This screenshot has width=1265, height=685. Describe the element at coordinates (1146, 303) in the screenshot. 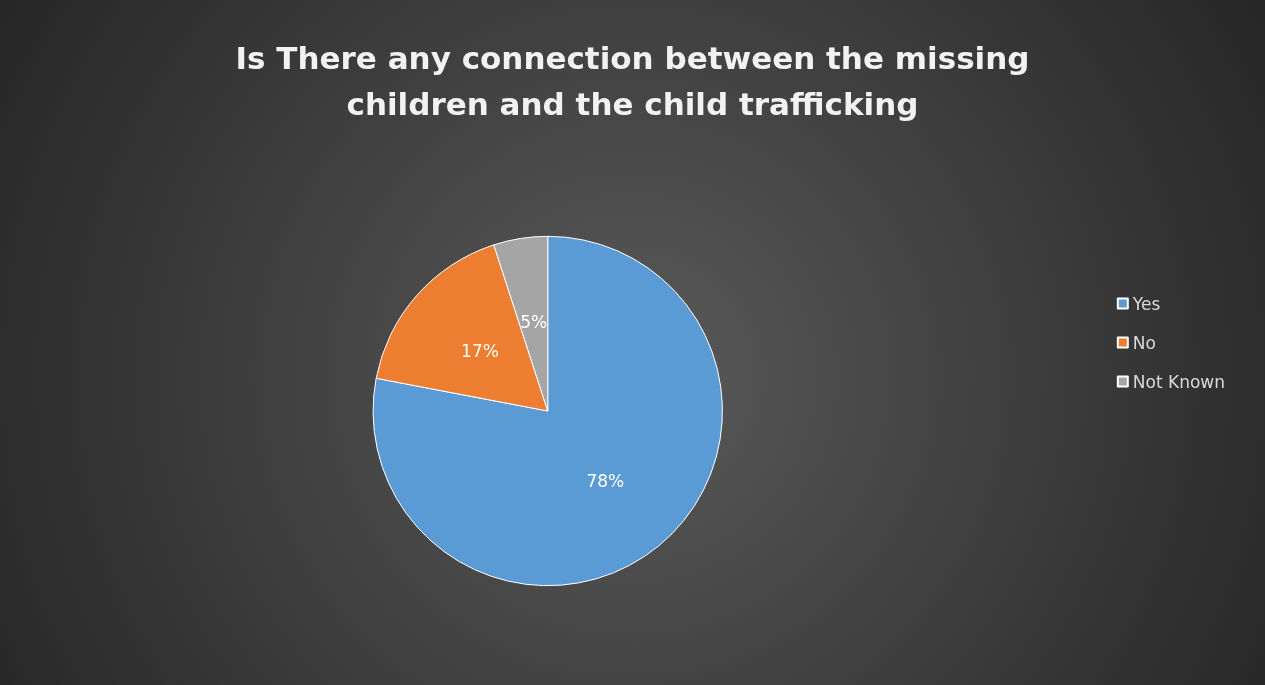

I see `legend-label: Yes` at that location.